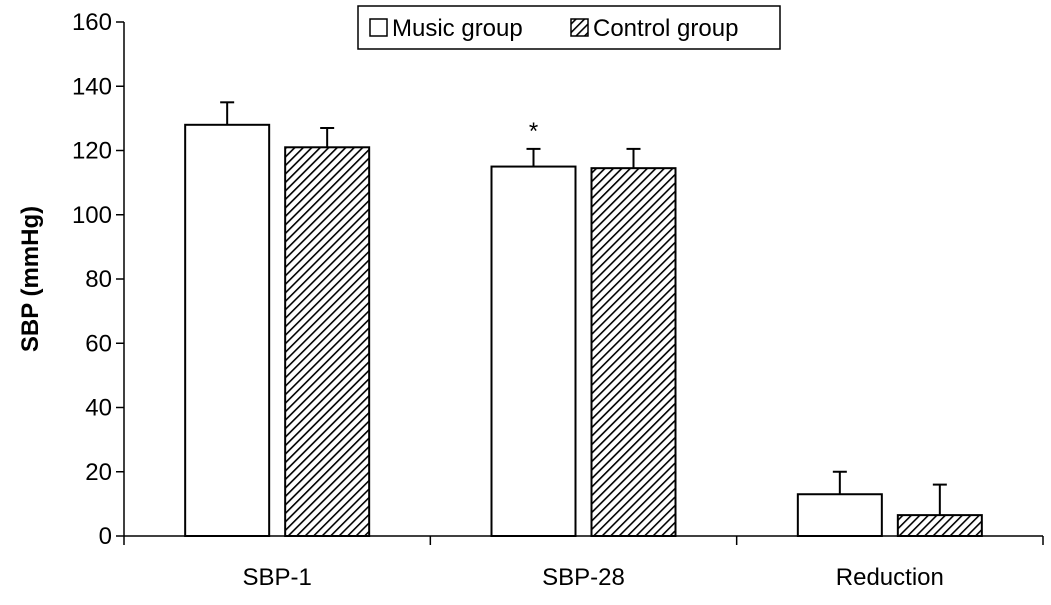  I want to click on legend-label-music-group: Music group, so click(457, 28).